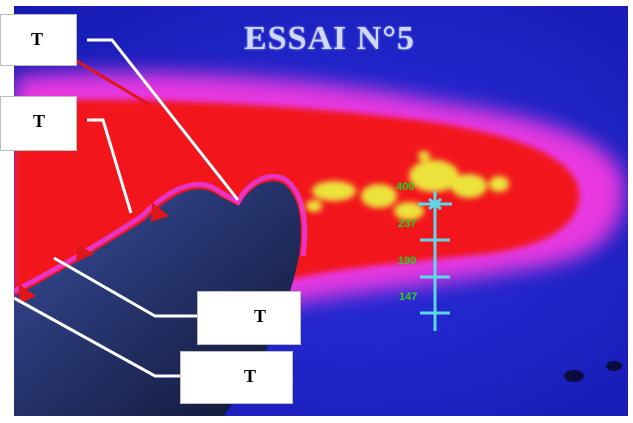  I want to click on scale-tick-label: 147, so click(408, 297).